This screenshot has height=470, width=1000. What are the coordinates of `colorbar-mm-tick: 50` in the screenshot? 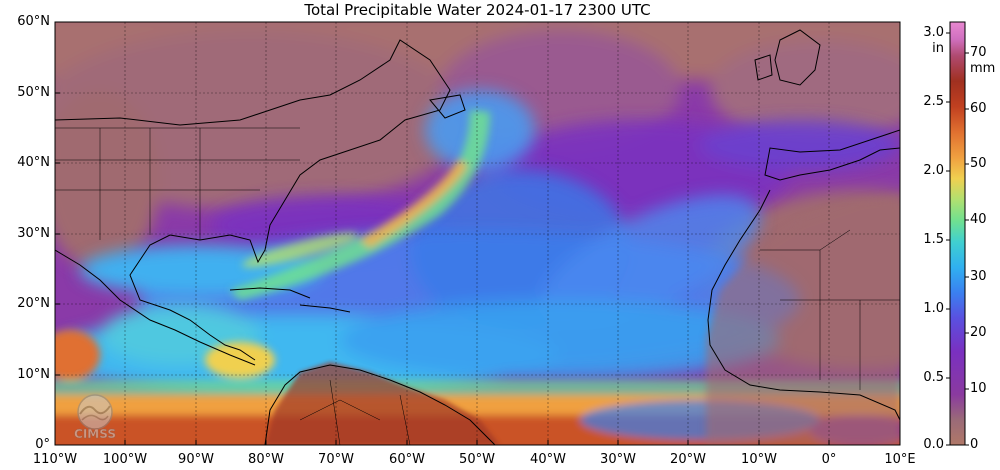 It's located at (978, 163).